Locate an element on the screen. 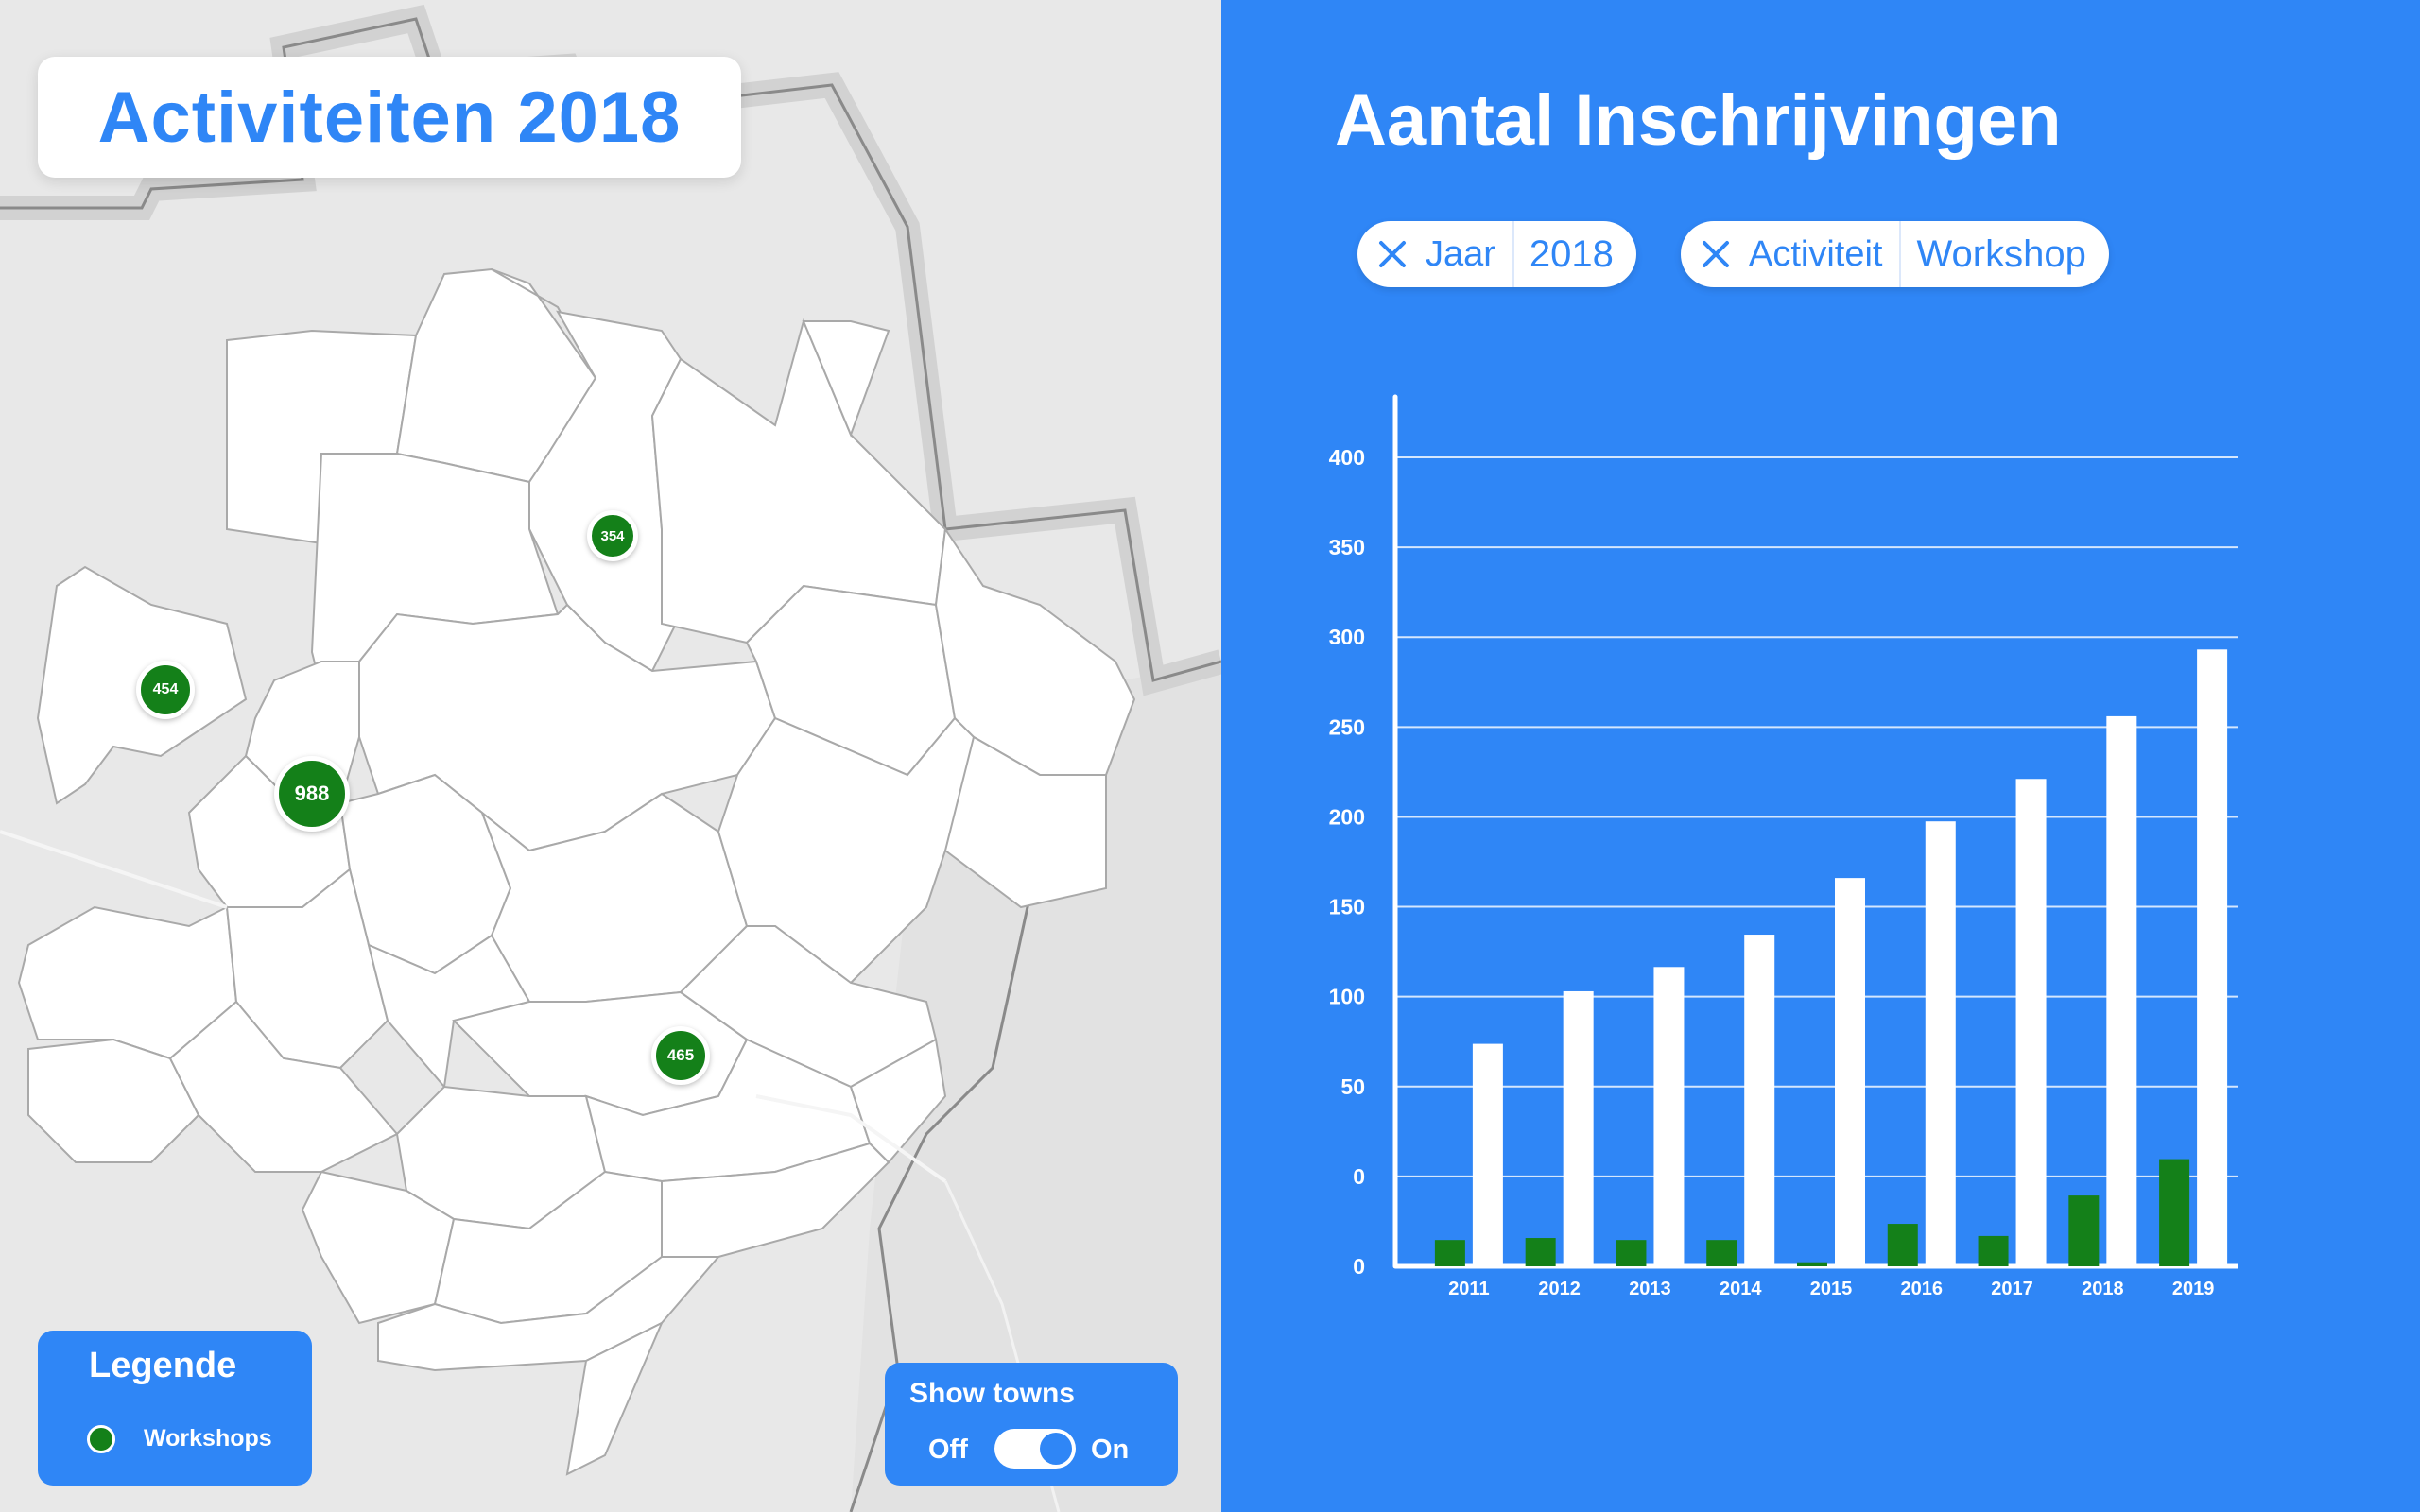  y-tick-label: 350 is located at coordinates (1347, 547).